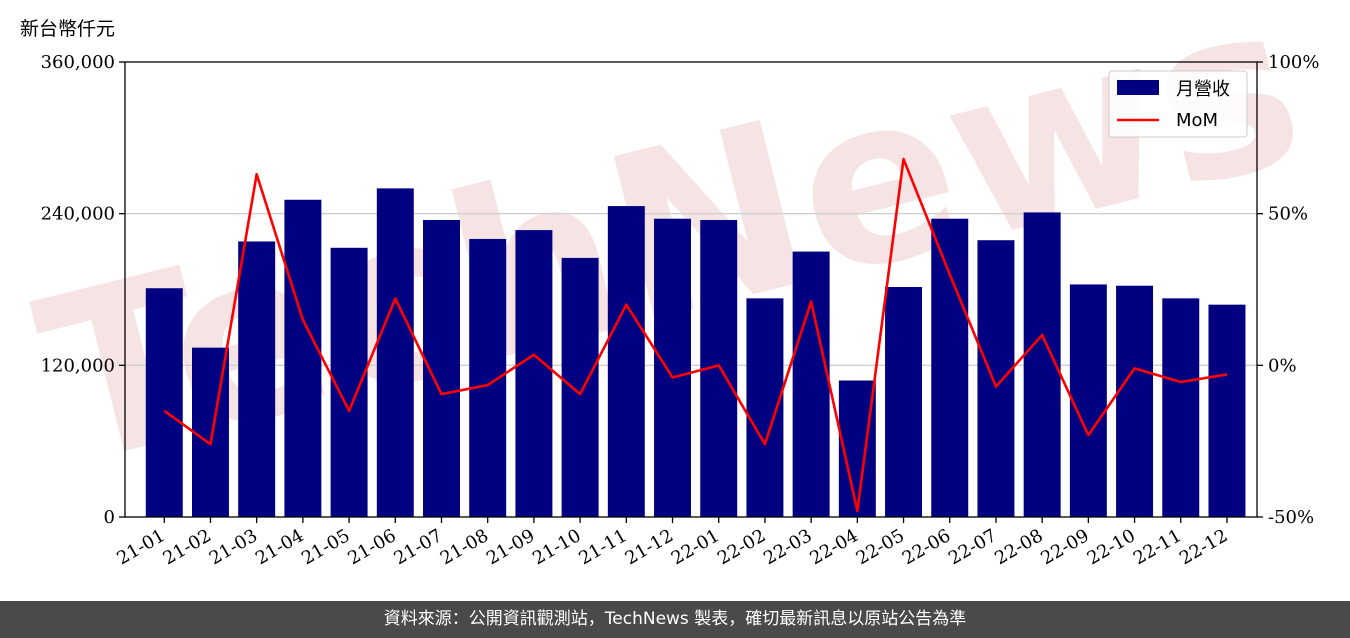 The width and height of the screenshot is (1350, 638). What do you see at coordinates (926, 547) in the screenshot?
I see `x-tick-label: 22-06` at bounding box center [926, 547].